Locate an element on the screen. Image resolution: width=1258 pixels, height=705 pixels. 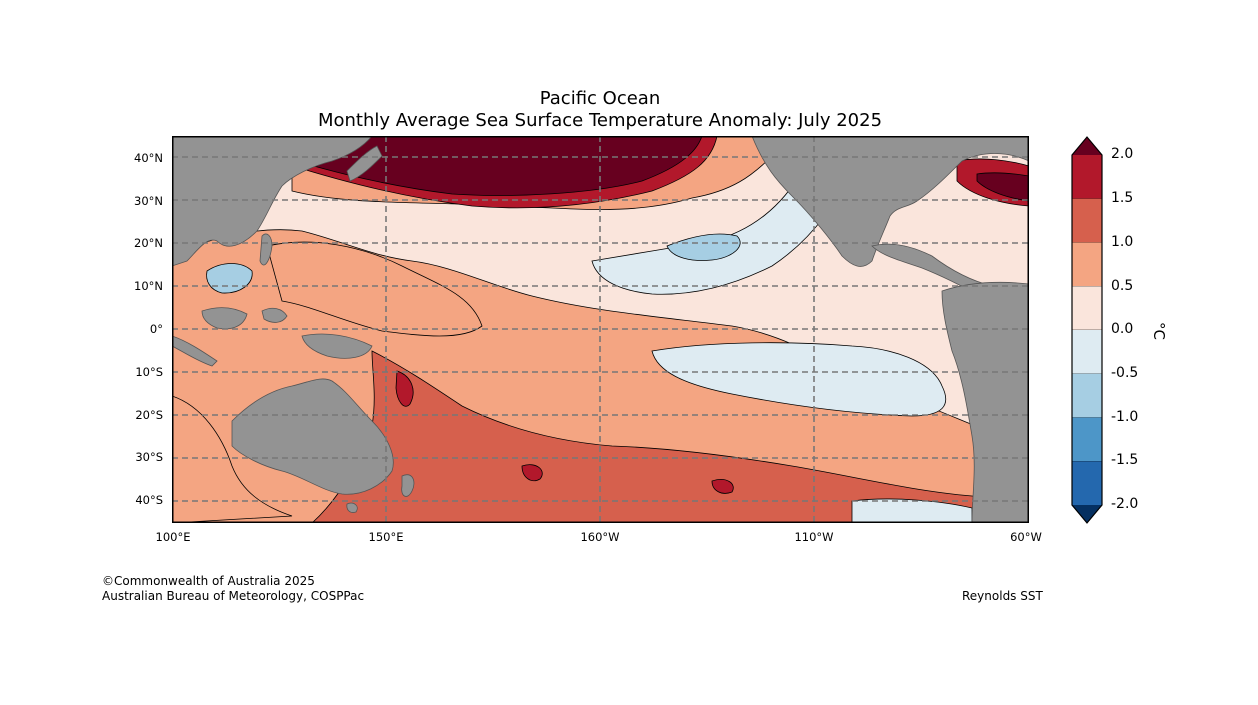
colorbar is located at coordinates (1087, 330).